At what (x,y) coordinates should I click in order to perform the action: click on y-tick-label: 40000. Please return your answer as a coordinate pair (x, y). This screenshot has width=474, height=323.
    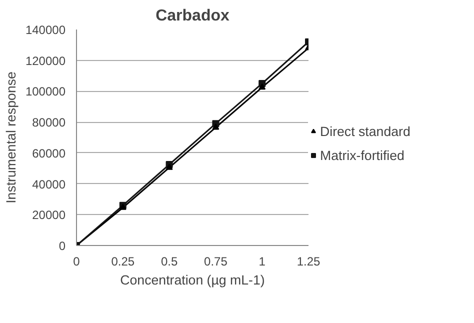
    Looking at the image, I should click on (49, 184).